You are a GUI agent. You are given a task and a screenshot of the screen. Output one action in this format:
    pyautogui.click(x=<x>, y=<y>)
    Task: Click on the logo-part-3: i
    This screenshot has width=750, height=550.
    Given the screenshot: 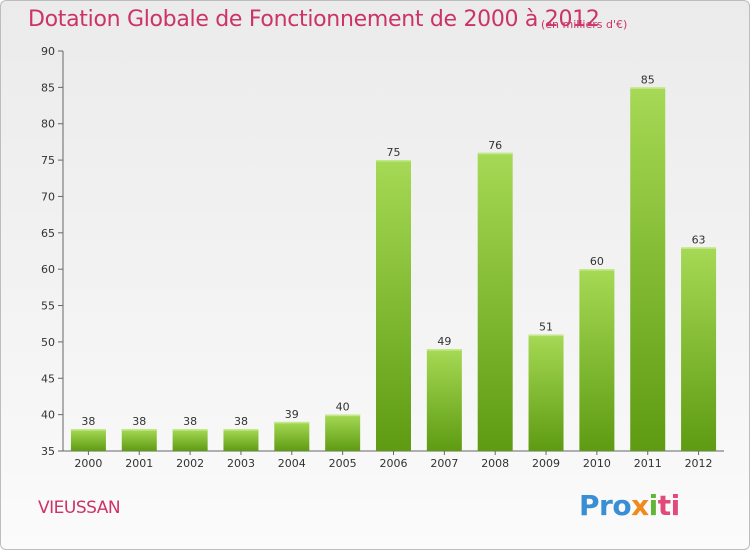 What is the action you would take?
    pyautogui.click(x=653, y=505)
    